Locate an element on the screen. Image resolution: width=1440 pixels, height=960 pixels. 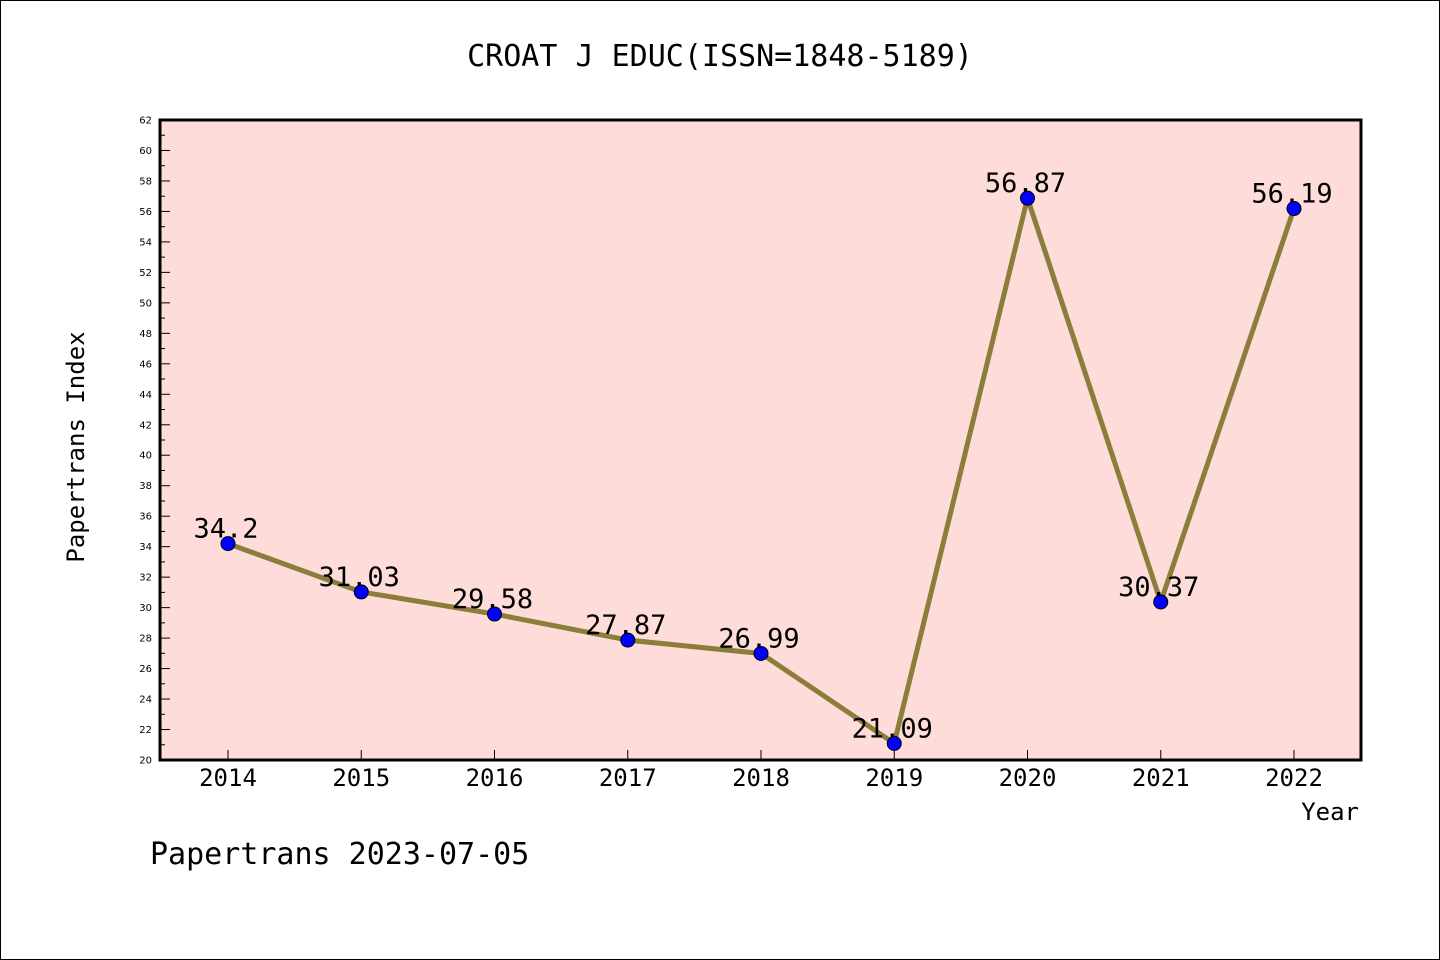
y-tick-label: 60 is located at coordinates (145, 151).